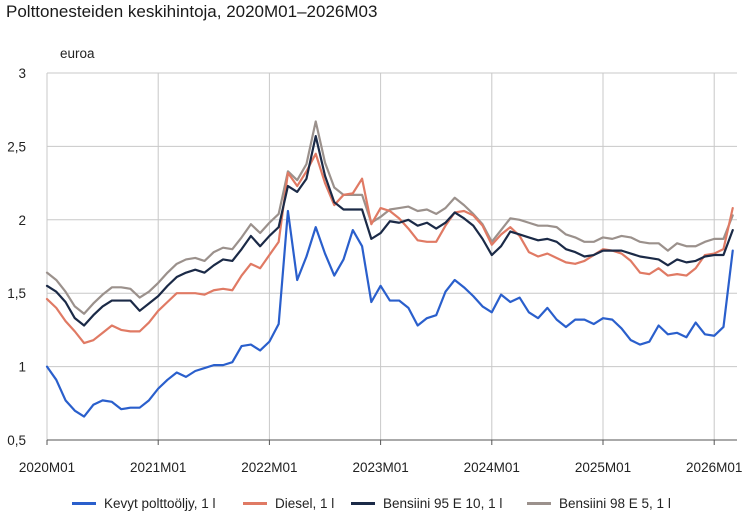  What do you see at coordinates (47, 467) in the screenshot?
I see `x-tick-label: 2020M01` at bounding box center [47, 467].